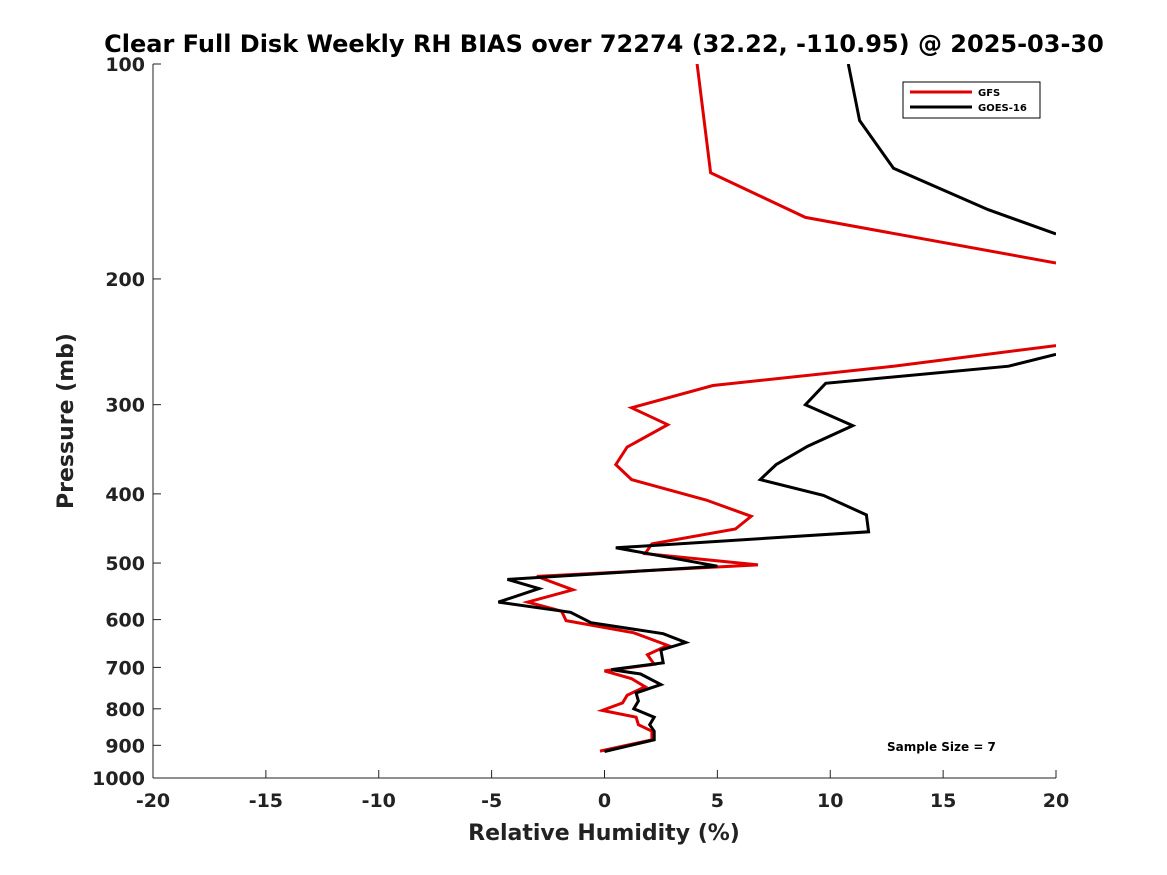 The width and height of the screenshot is (1167, 875). I want to click on x-tick-label: -10, so click(379, 801).